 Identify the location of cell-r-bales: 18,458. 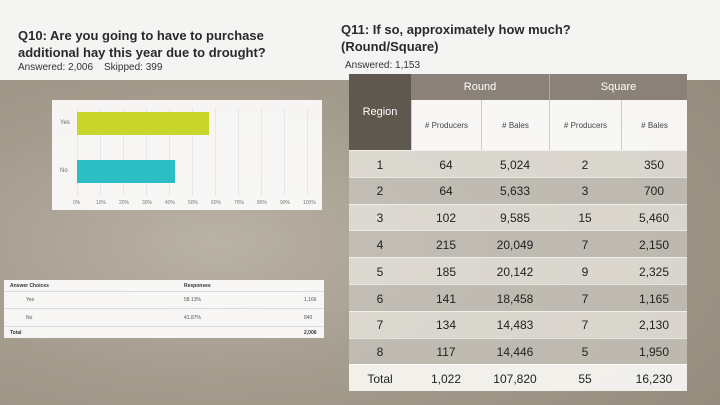
(515, 298).